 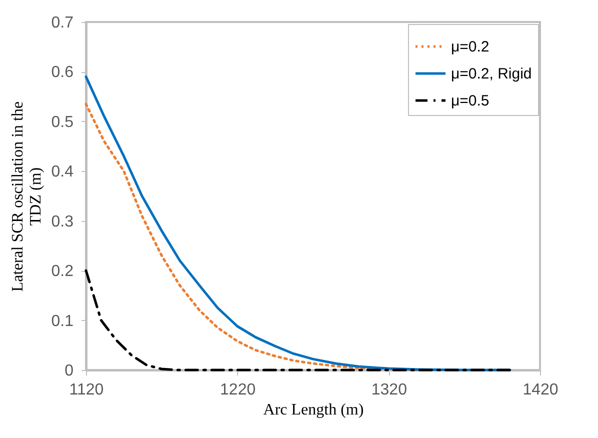 What do you see at coordinates (62, 122) in the screenshot?
I see `y-tick-label: 0.5` at bounding box center [62, 122].